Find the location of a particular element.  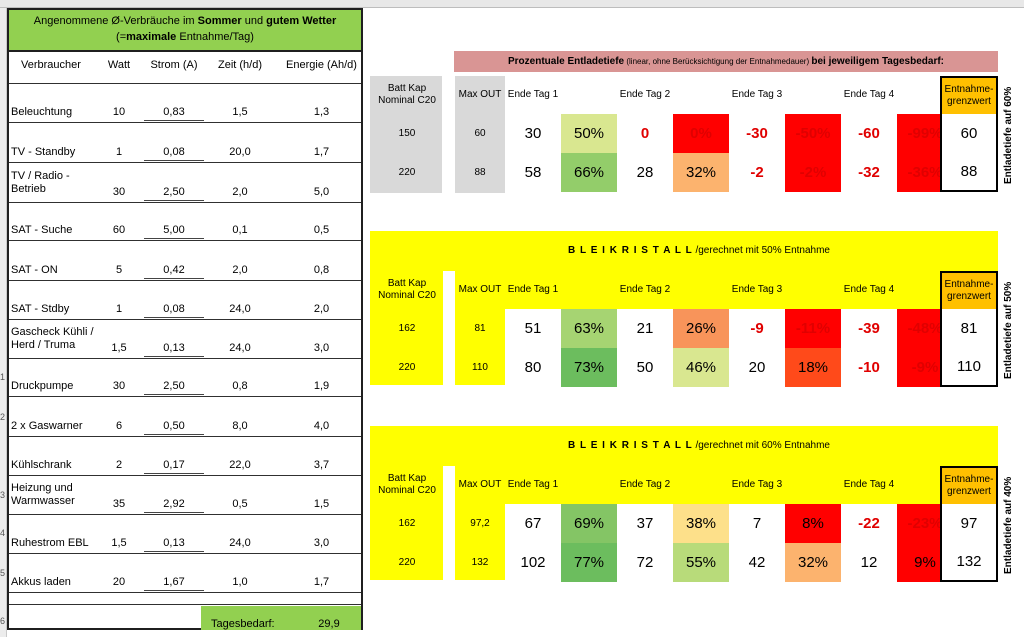

consumer-strom: 2,50 is located at coordinates (174, 192).